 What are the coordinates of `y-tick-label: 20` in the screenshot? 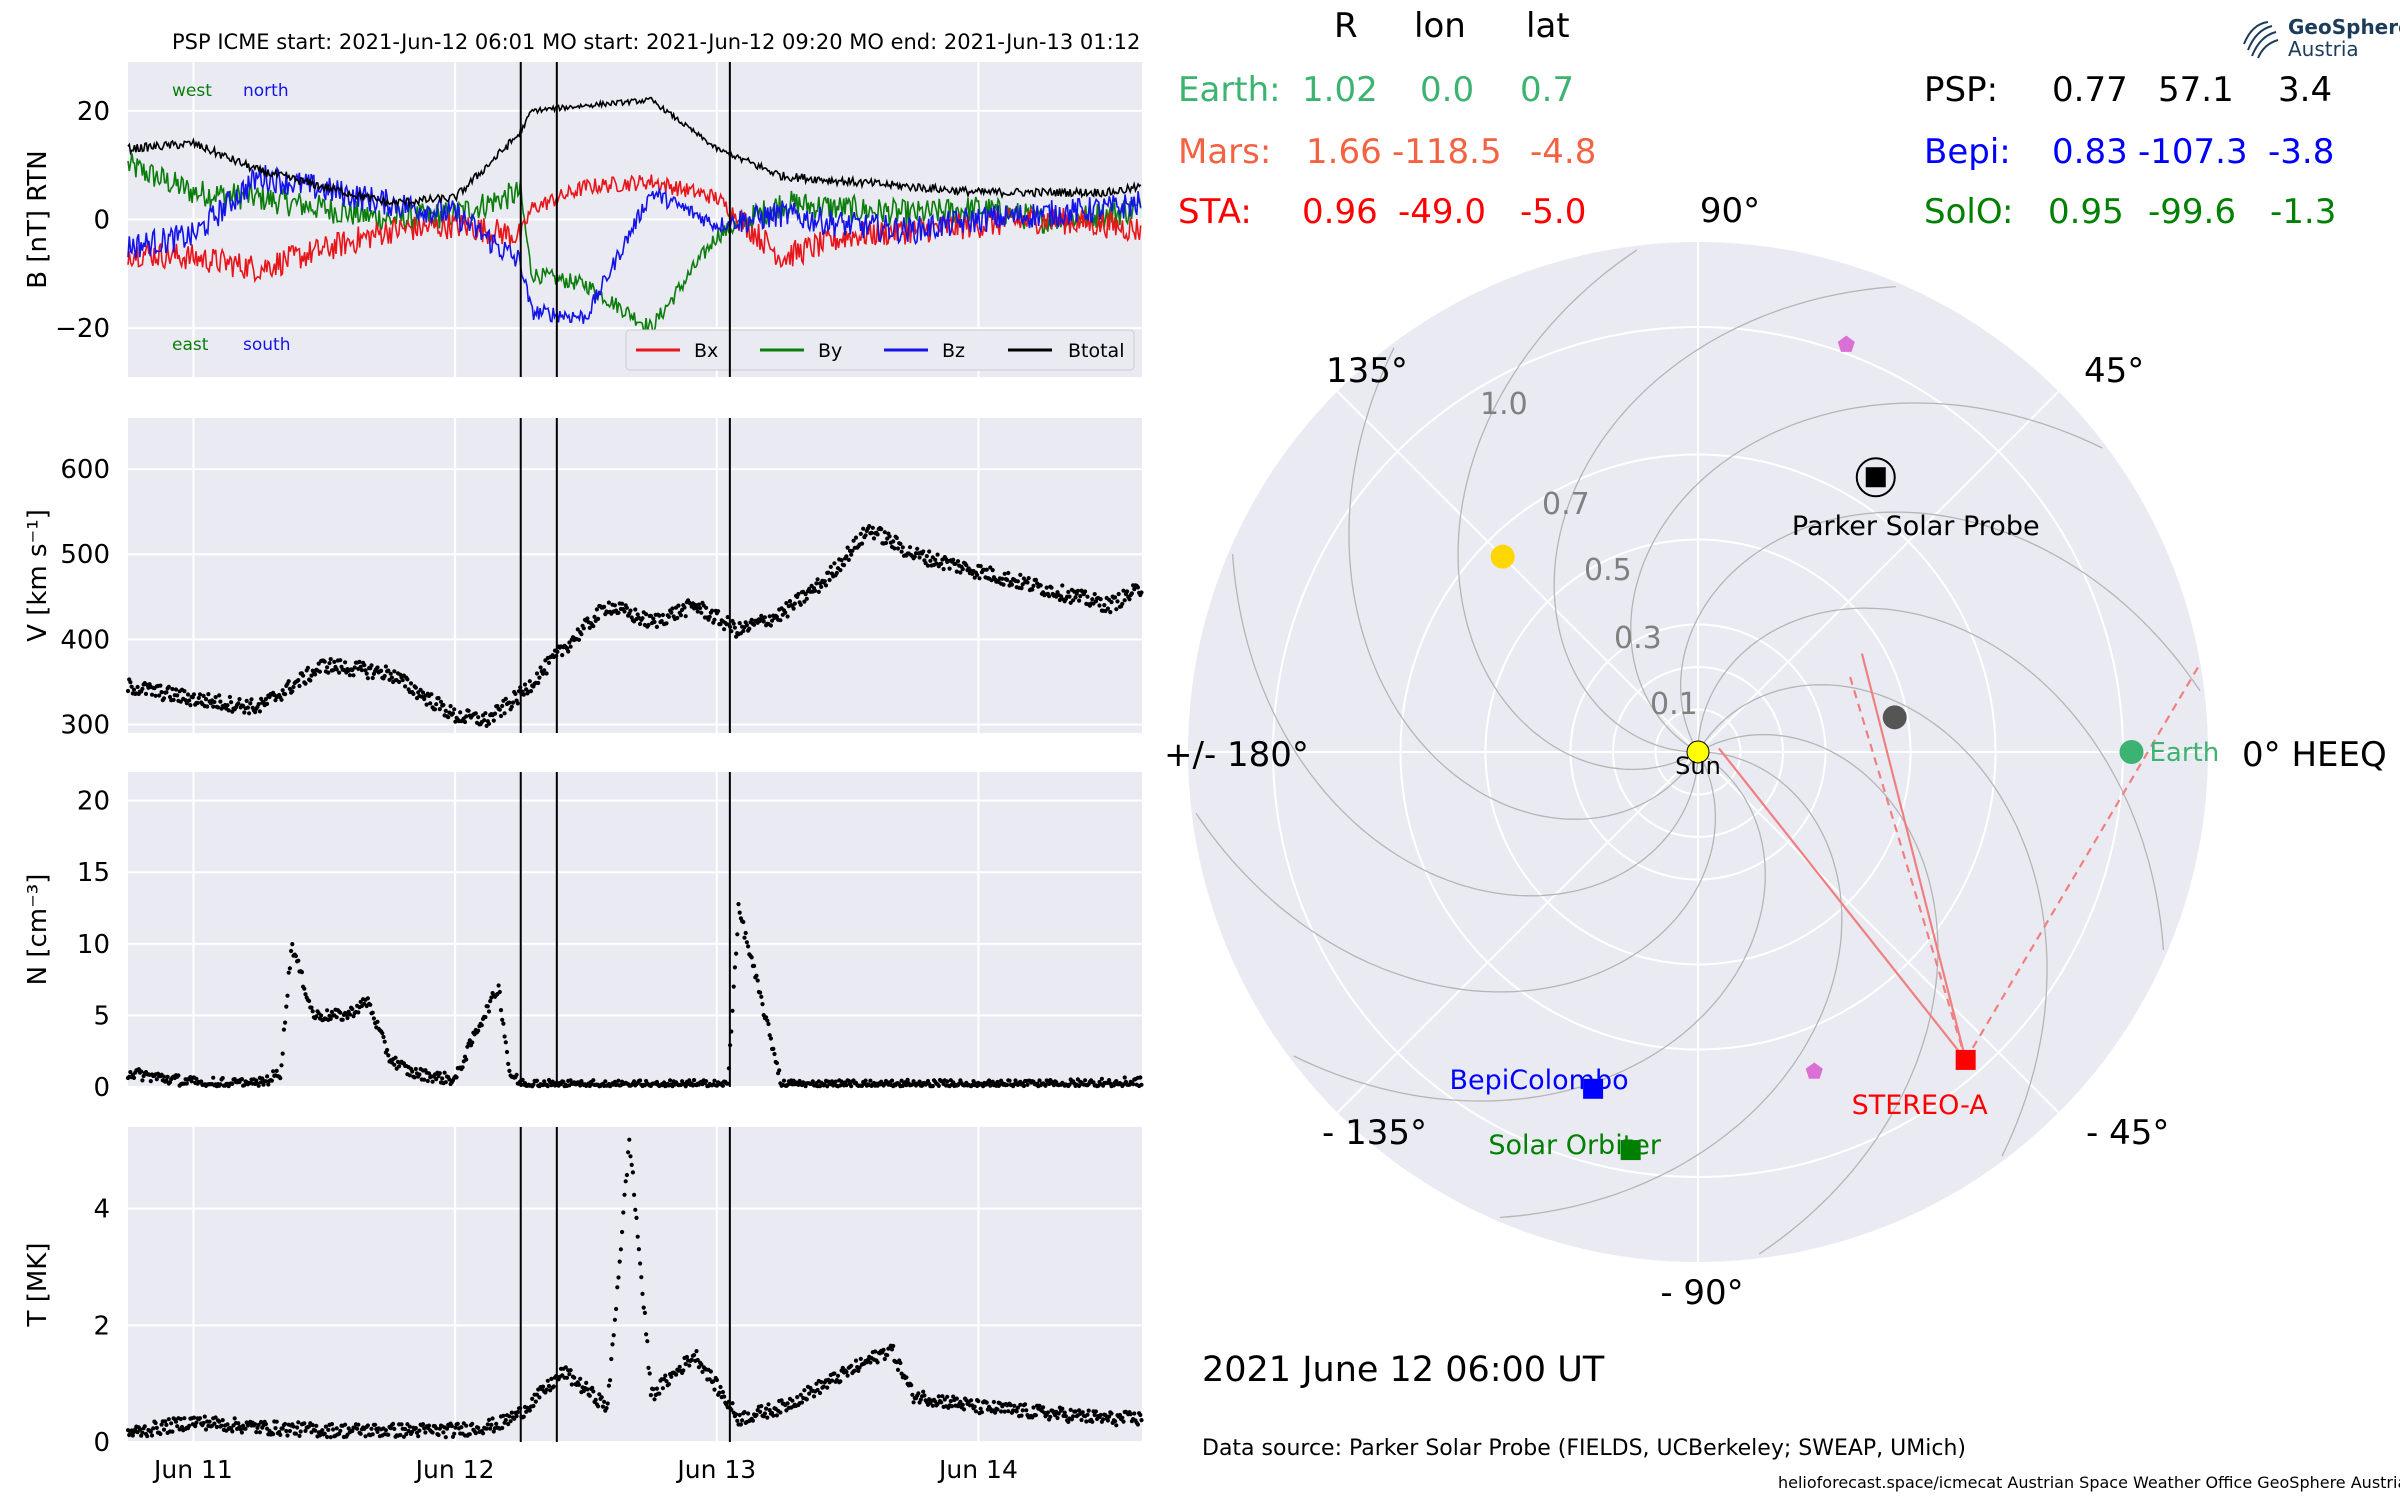 It's located at (93, 112).